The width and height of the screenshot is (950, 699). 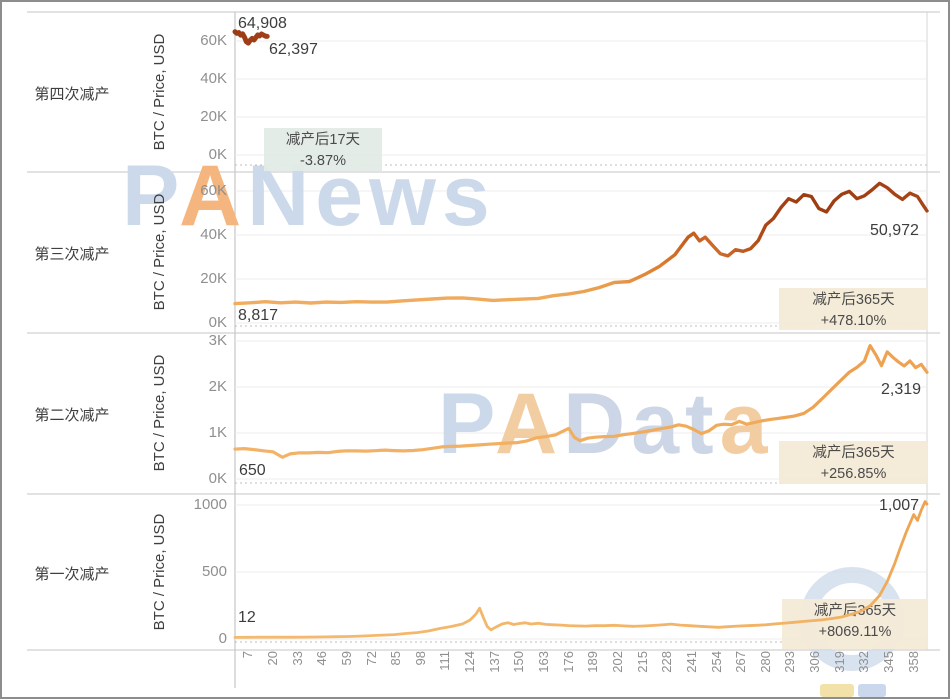 What do you see at coordinates (72, 94) in the screenshot?
I see `panel-label-4th-halving: 第四次减产` at bounding box center [72, 94].